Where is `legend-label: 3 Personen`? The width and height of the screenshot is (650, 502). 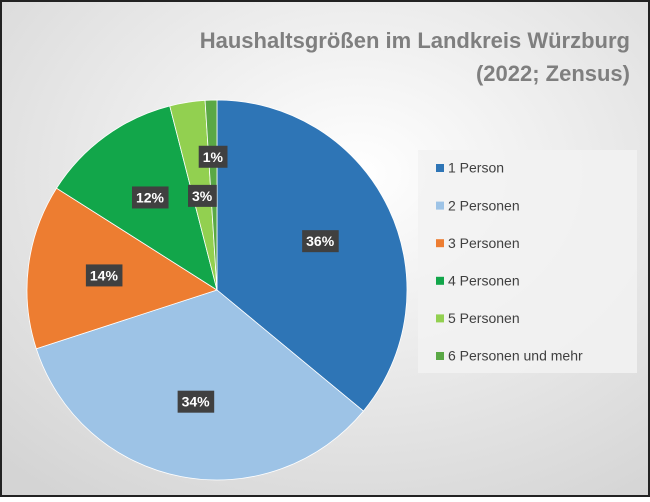 legend-label: 3 Personen is located at coordinates (484, 243).